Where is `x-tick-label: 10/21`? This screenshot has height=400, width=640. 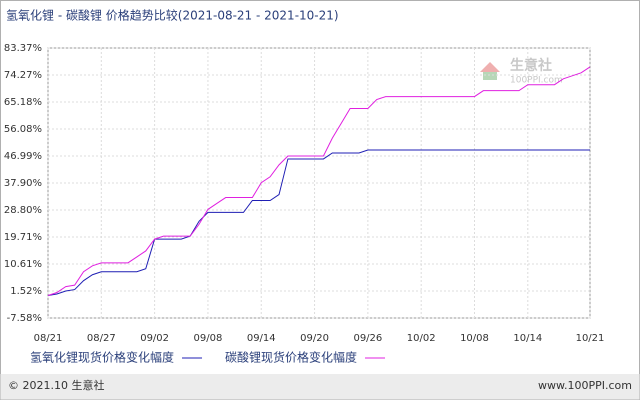 x-tick-label: 10/21 is located at coordinates (590, 338).